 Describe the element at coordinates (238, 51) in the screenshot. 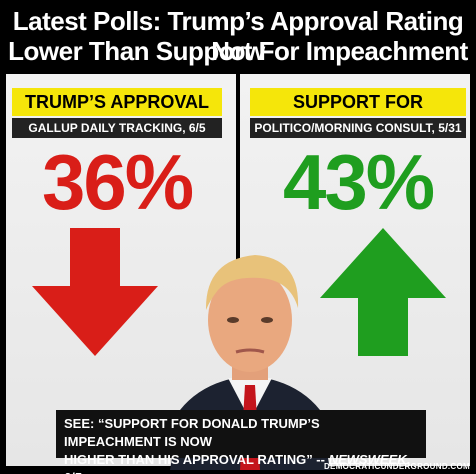

I see `headline-line-2: Lower Than Support For Impeachment` at that location.